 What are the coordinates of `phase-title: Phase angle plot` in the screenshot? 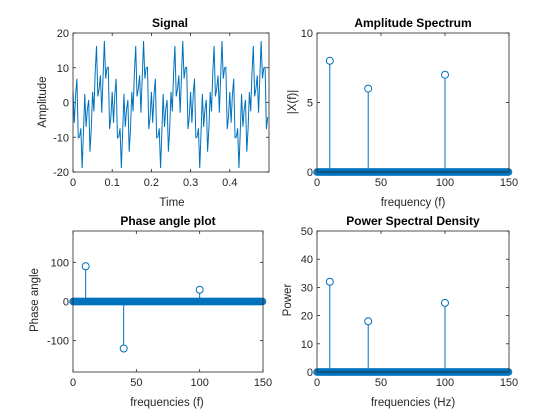 It's located at (167, 221).